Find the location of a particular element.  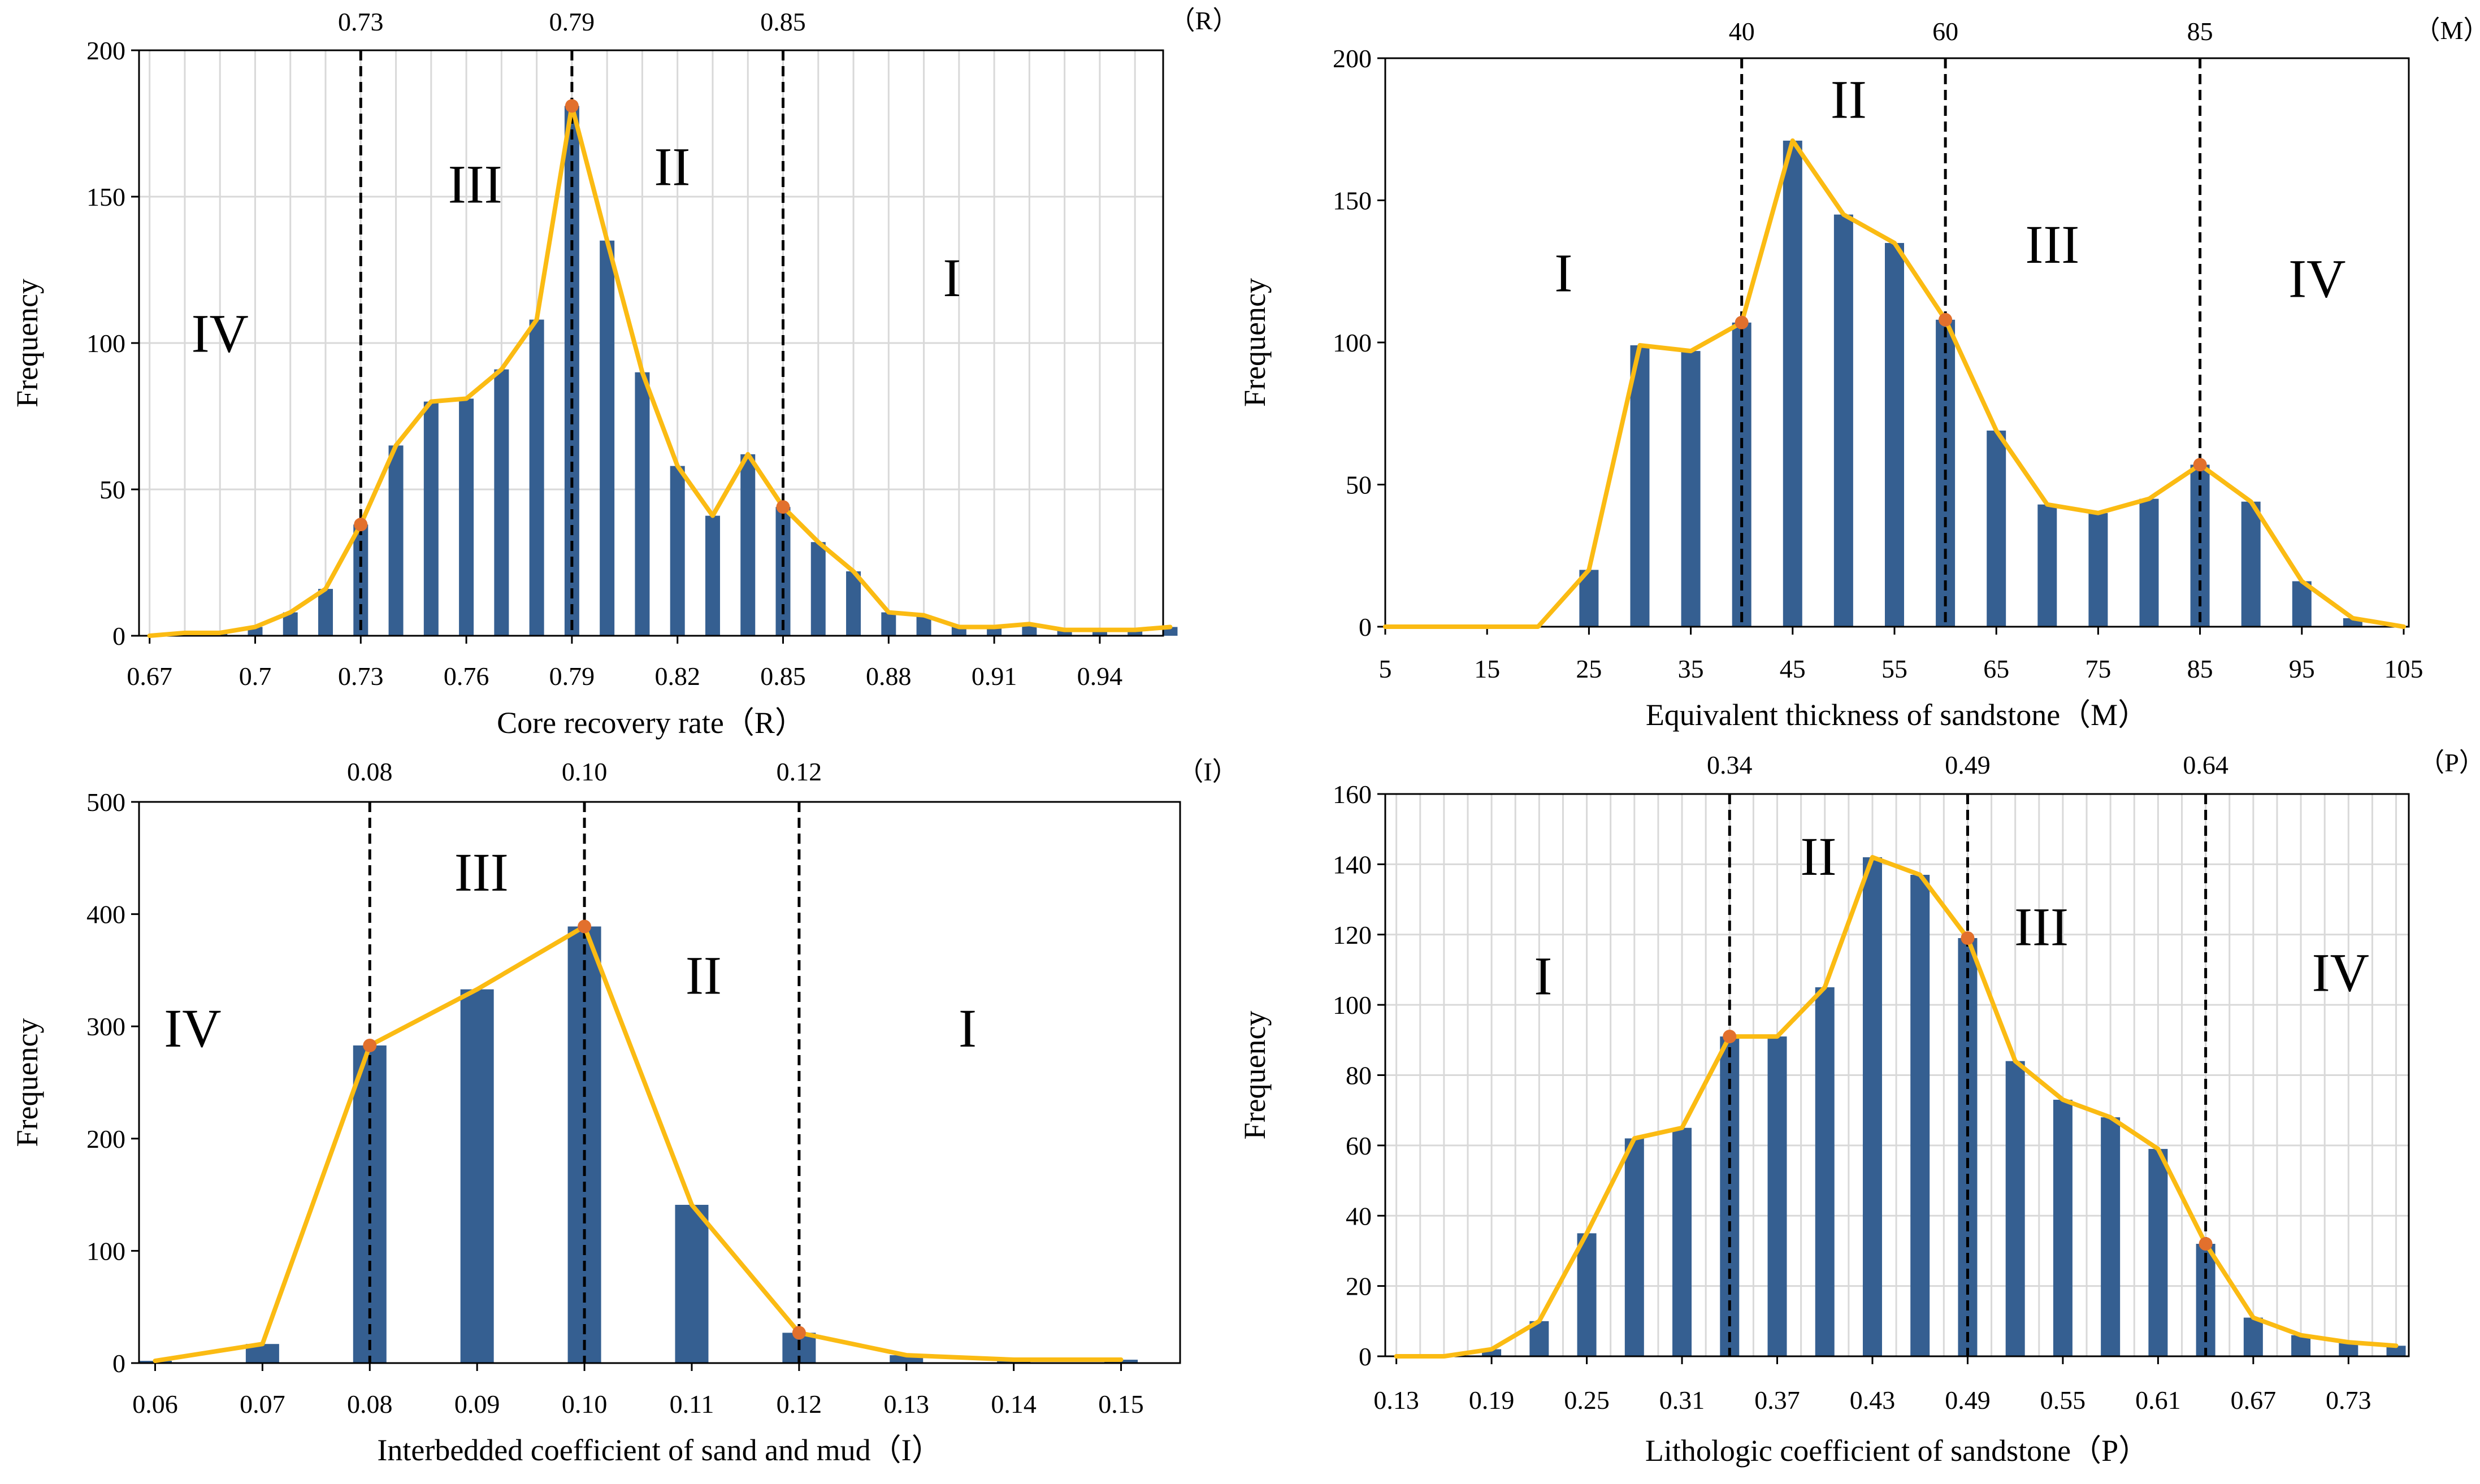

y-tick-label: 80 is located at coordinates (1359, 1075).